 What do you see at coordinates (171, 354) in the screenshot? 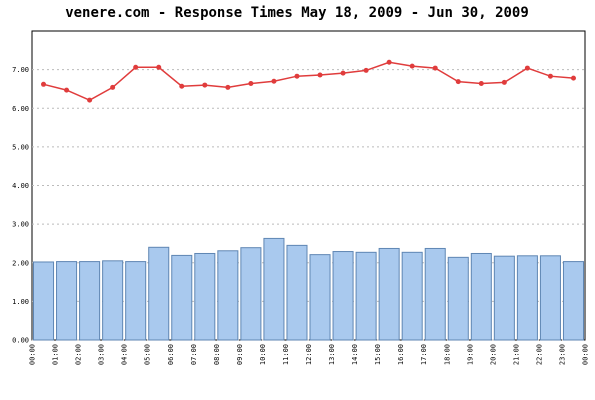
I see `x-tick-label: 06:00` at bounding box center [171, 354].